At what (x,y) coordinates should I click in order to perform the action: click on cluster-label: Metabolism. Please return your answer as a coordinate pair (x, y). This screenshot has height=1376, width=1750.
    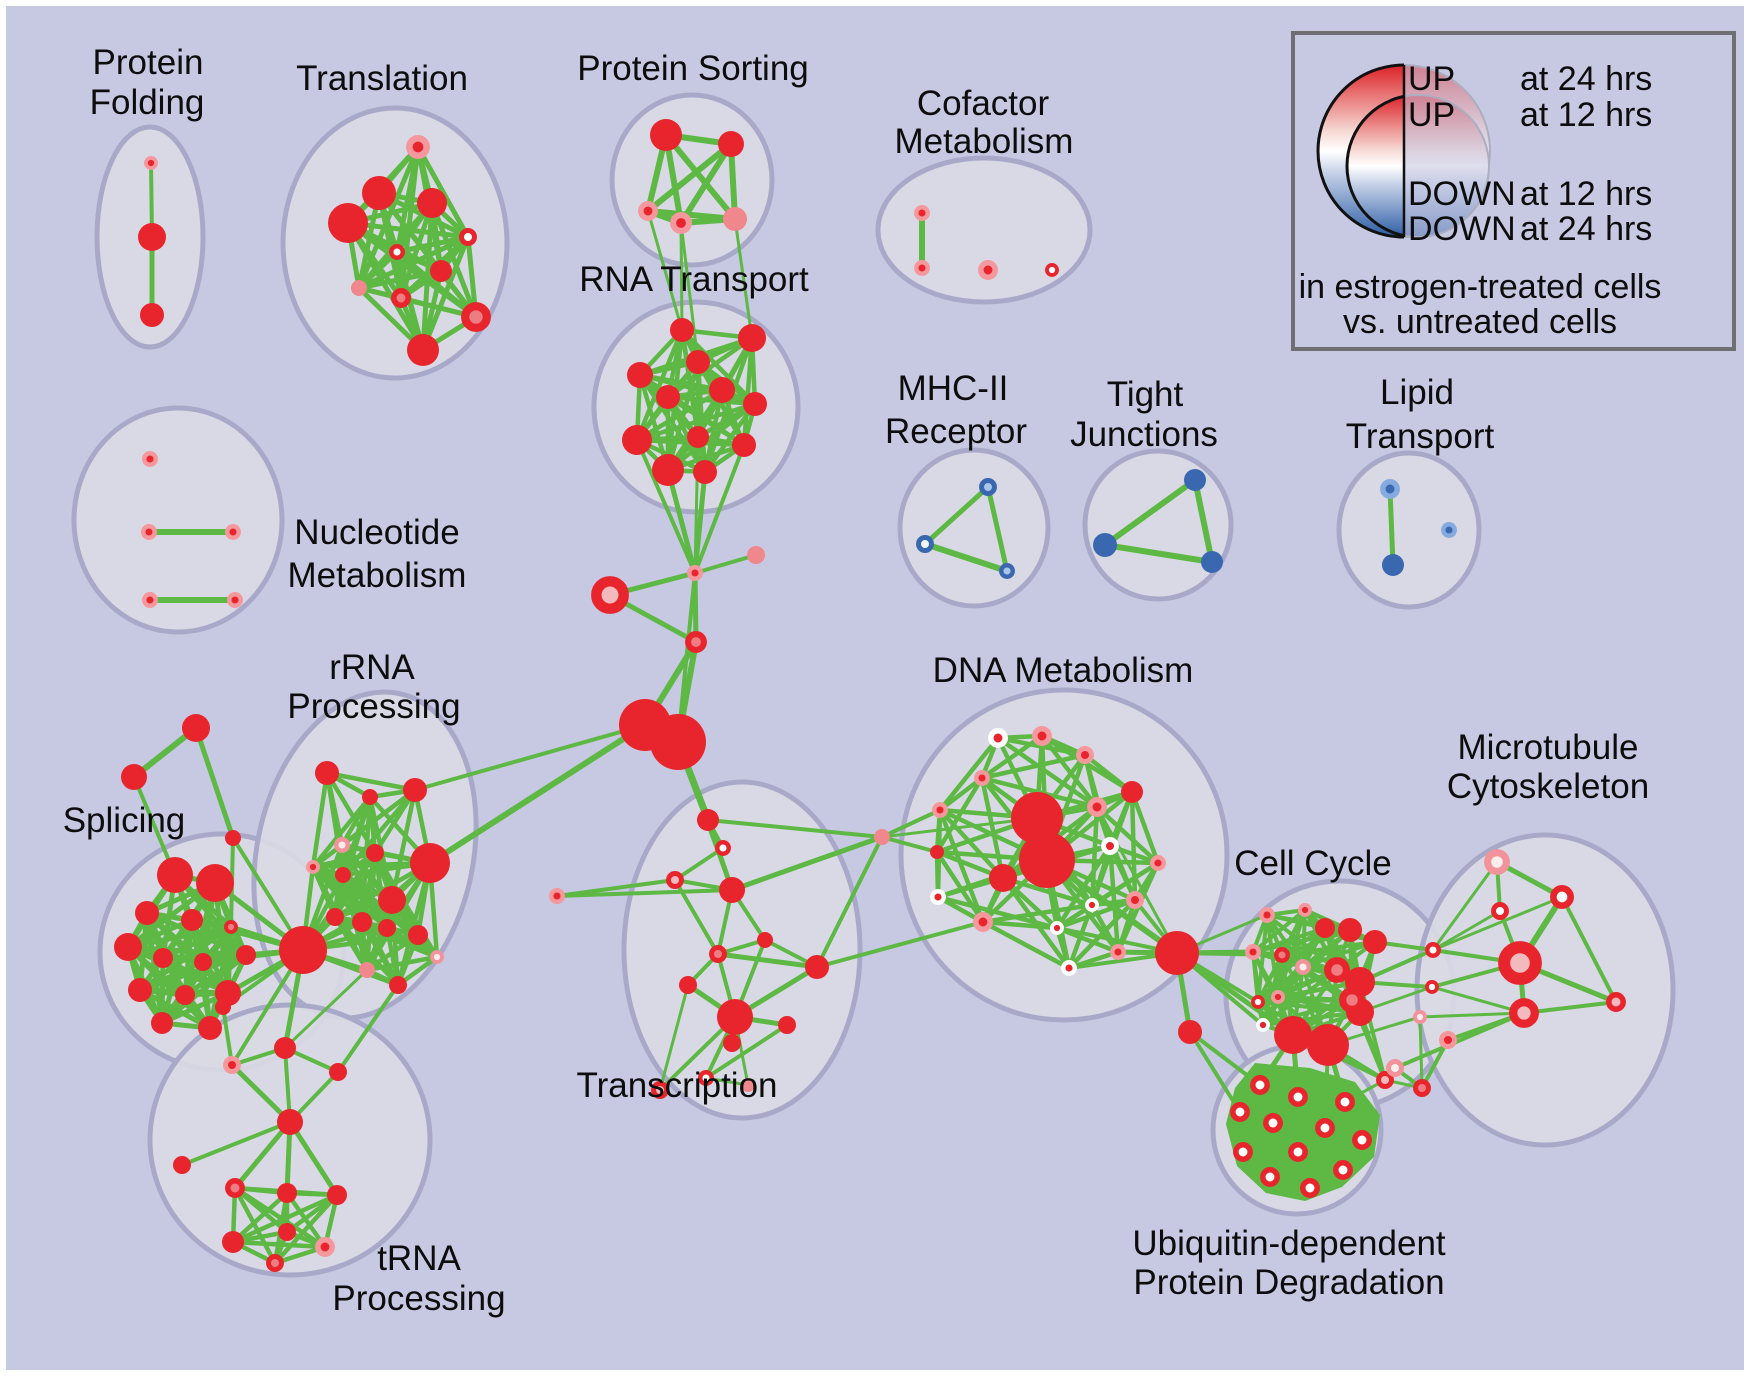
    Looking at the image, I should click on (377, 575).